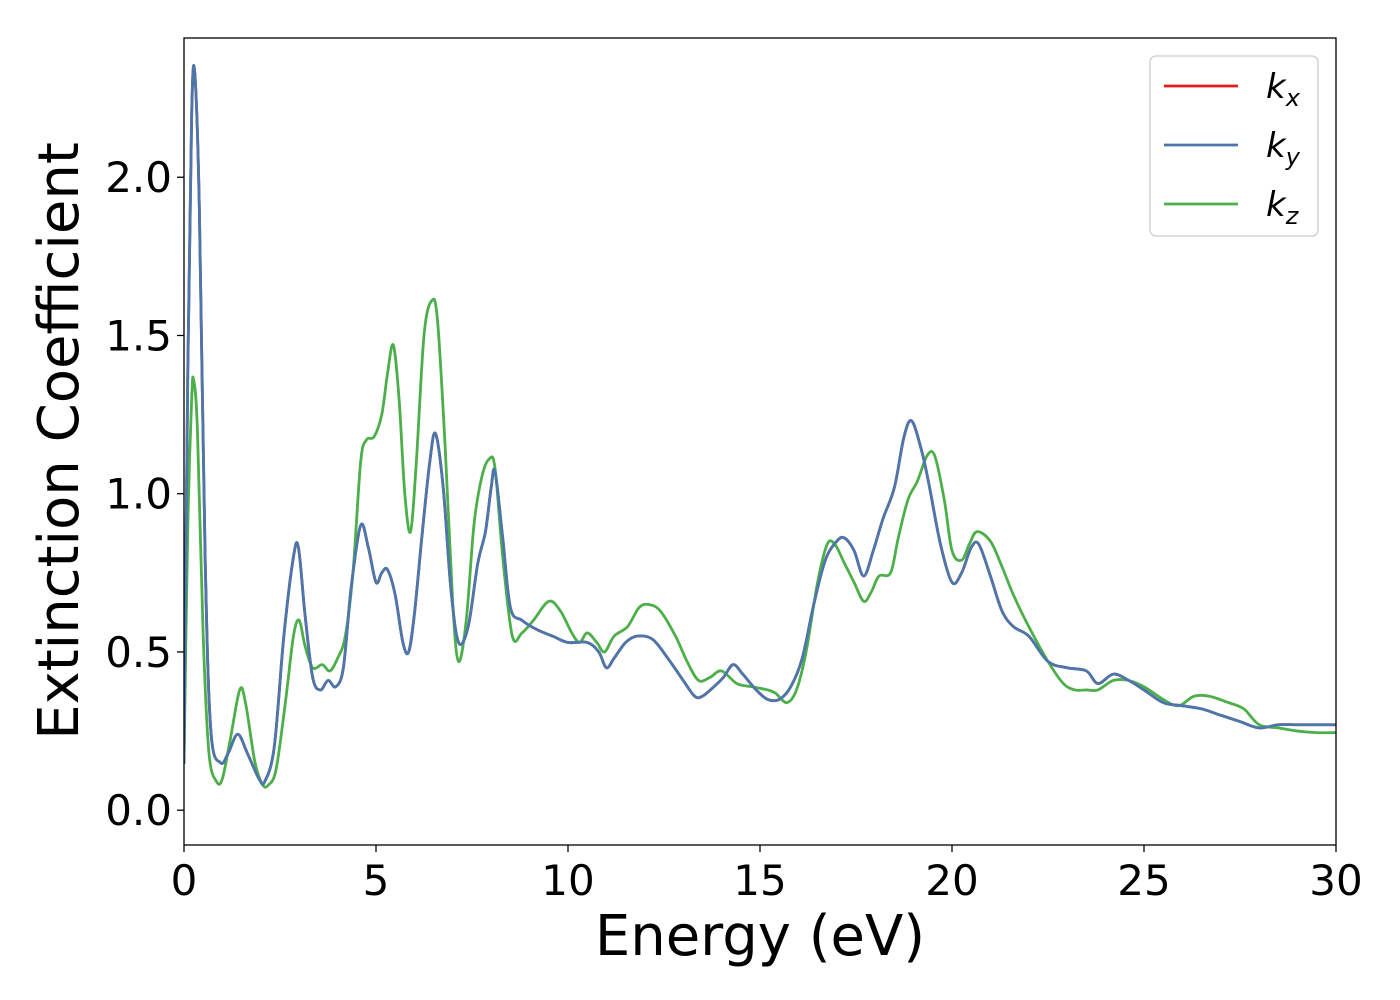  I want to click on y-tick-label: 2.0, so click(138, 177).